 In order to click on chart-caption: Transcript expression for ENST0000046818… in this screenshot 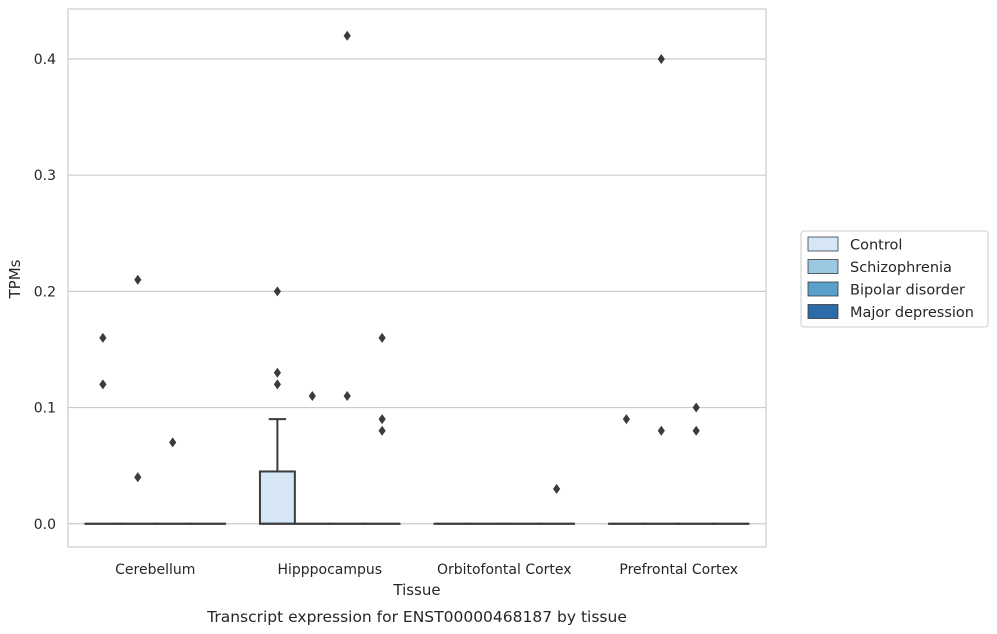, I will do `click(416, 617)`.